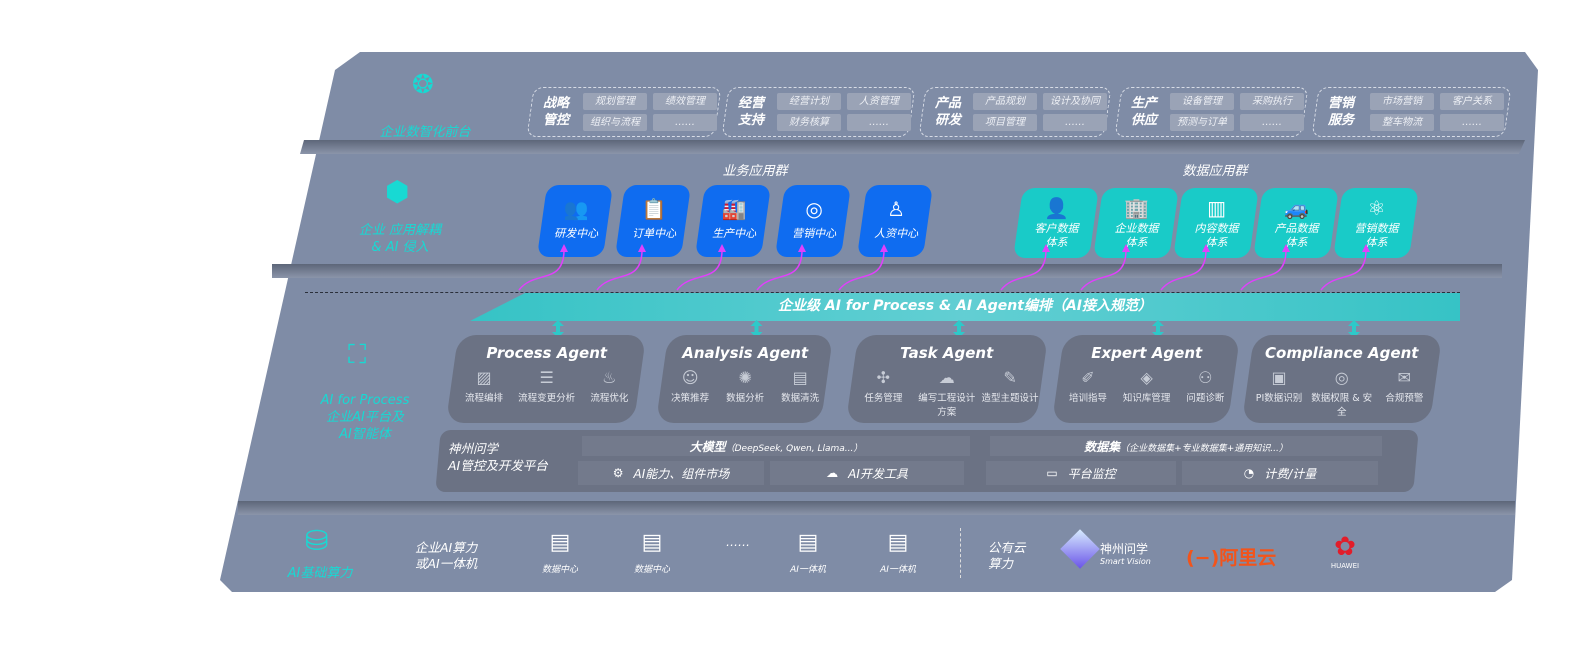  I want to click on platform-title-line2: AI管控及开发平台, so click(498, 465).